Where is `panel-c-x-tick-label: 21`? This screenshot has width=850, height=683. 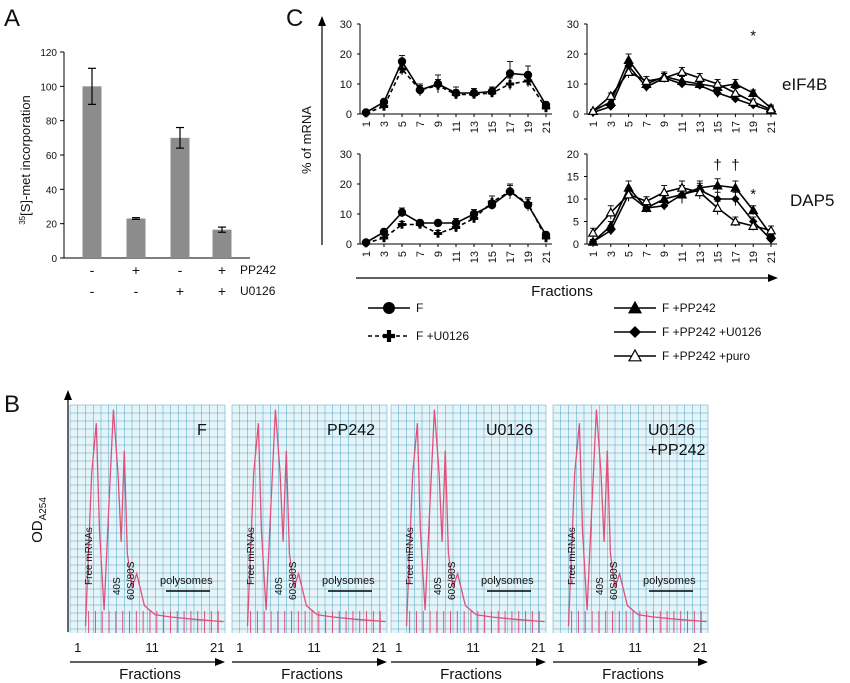
panel-c-x-tick-label: 21 is located at coordinates (772, 127).